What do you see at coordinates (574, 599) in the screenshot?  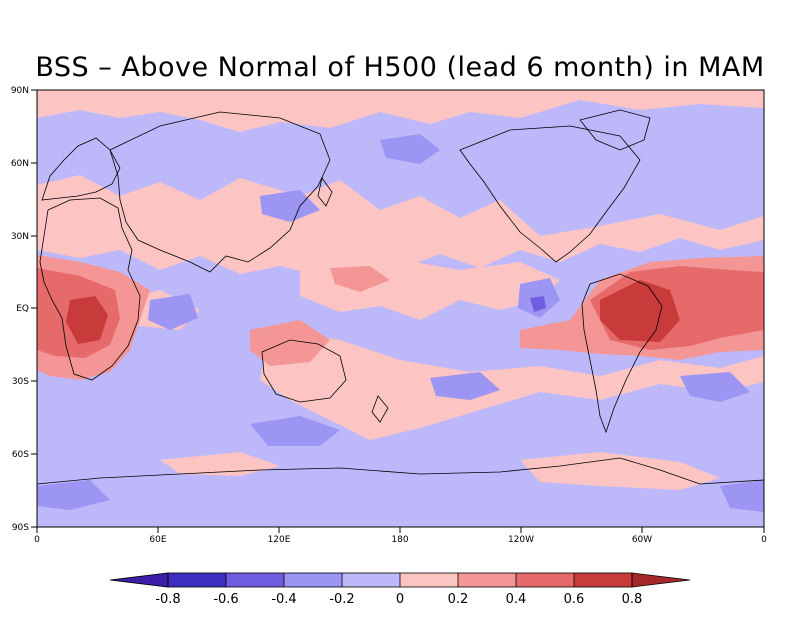 I see `colorbar-label-p06: 0.6` at bounding box center [574, 599].